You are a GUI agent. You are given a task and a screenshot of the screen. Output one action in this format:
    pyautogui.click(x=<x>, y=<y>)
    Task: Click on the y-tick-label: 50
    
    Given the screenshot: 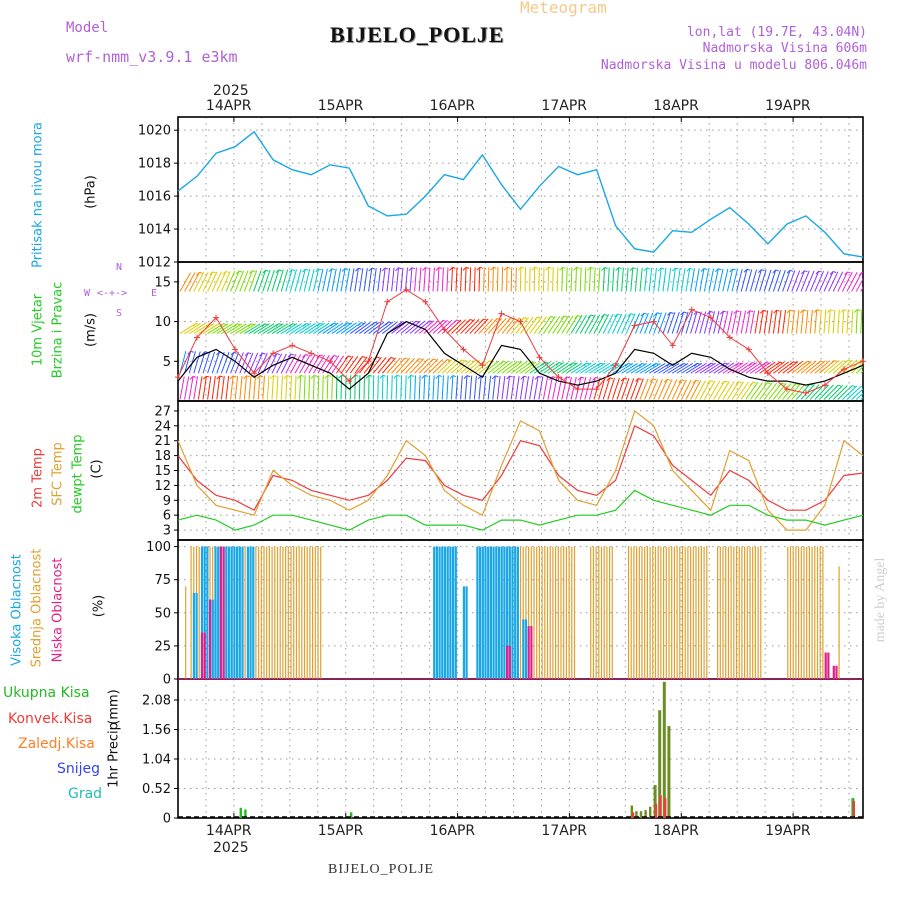 What is the action you would take?
    pyautogui.click(x=162, y=613)
    